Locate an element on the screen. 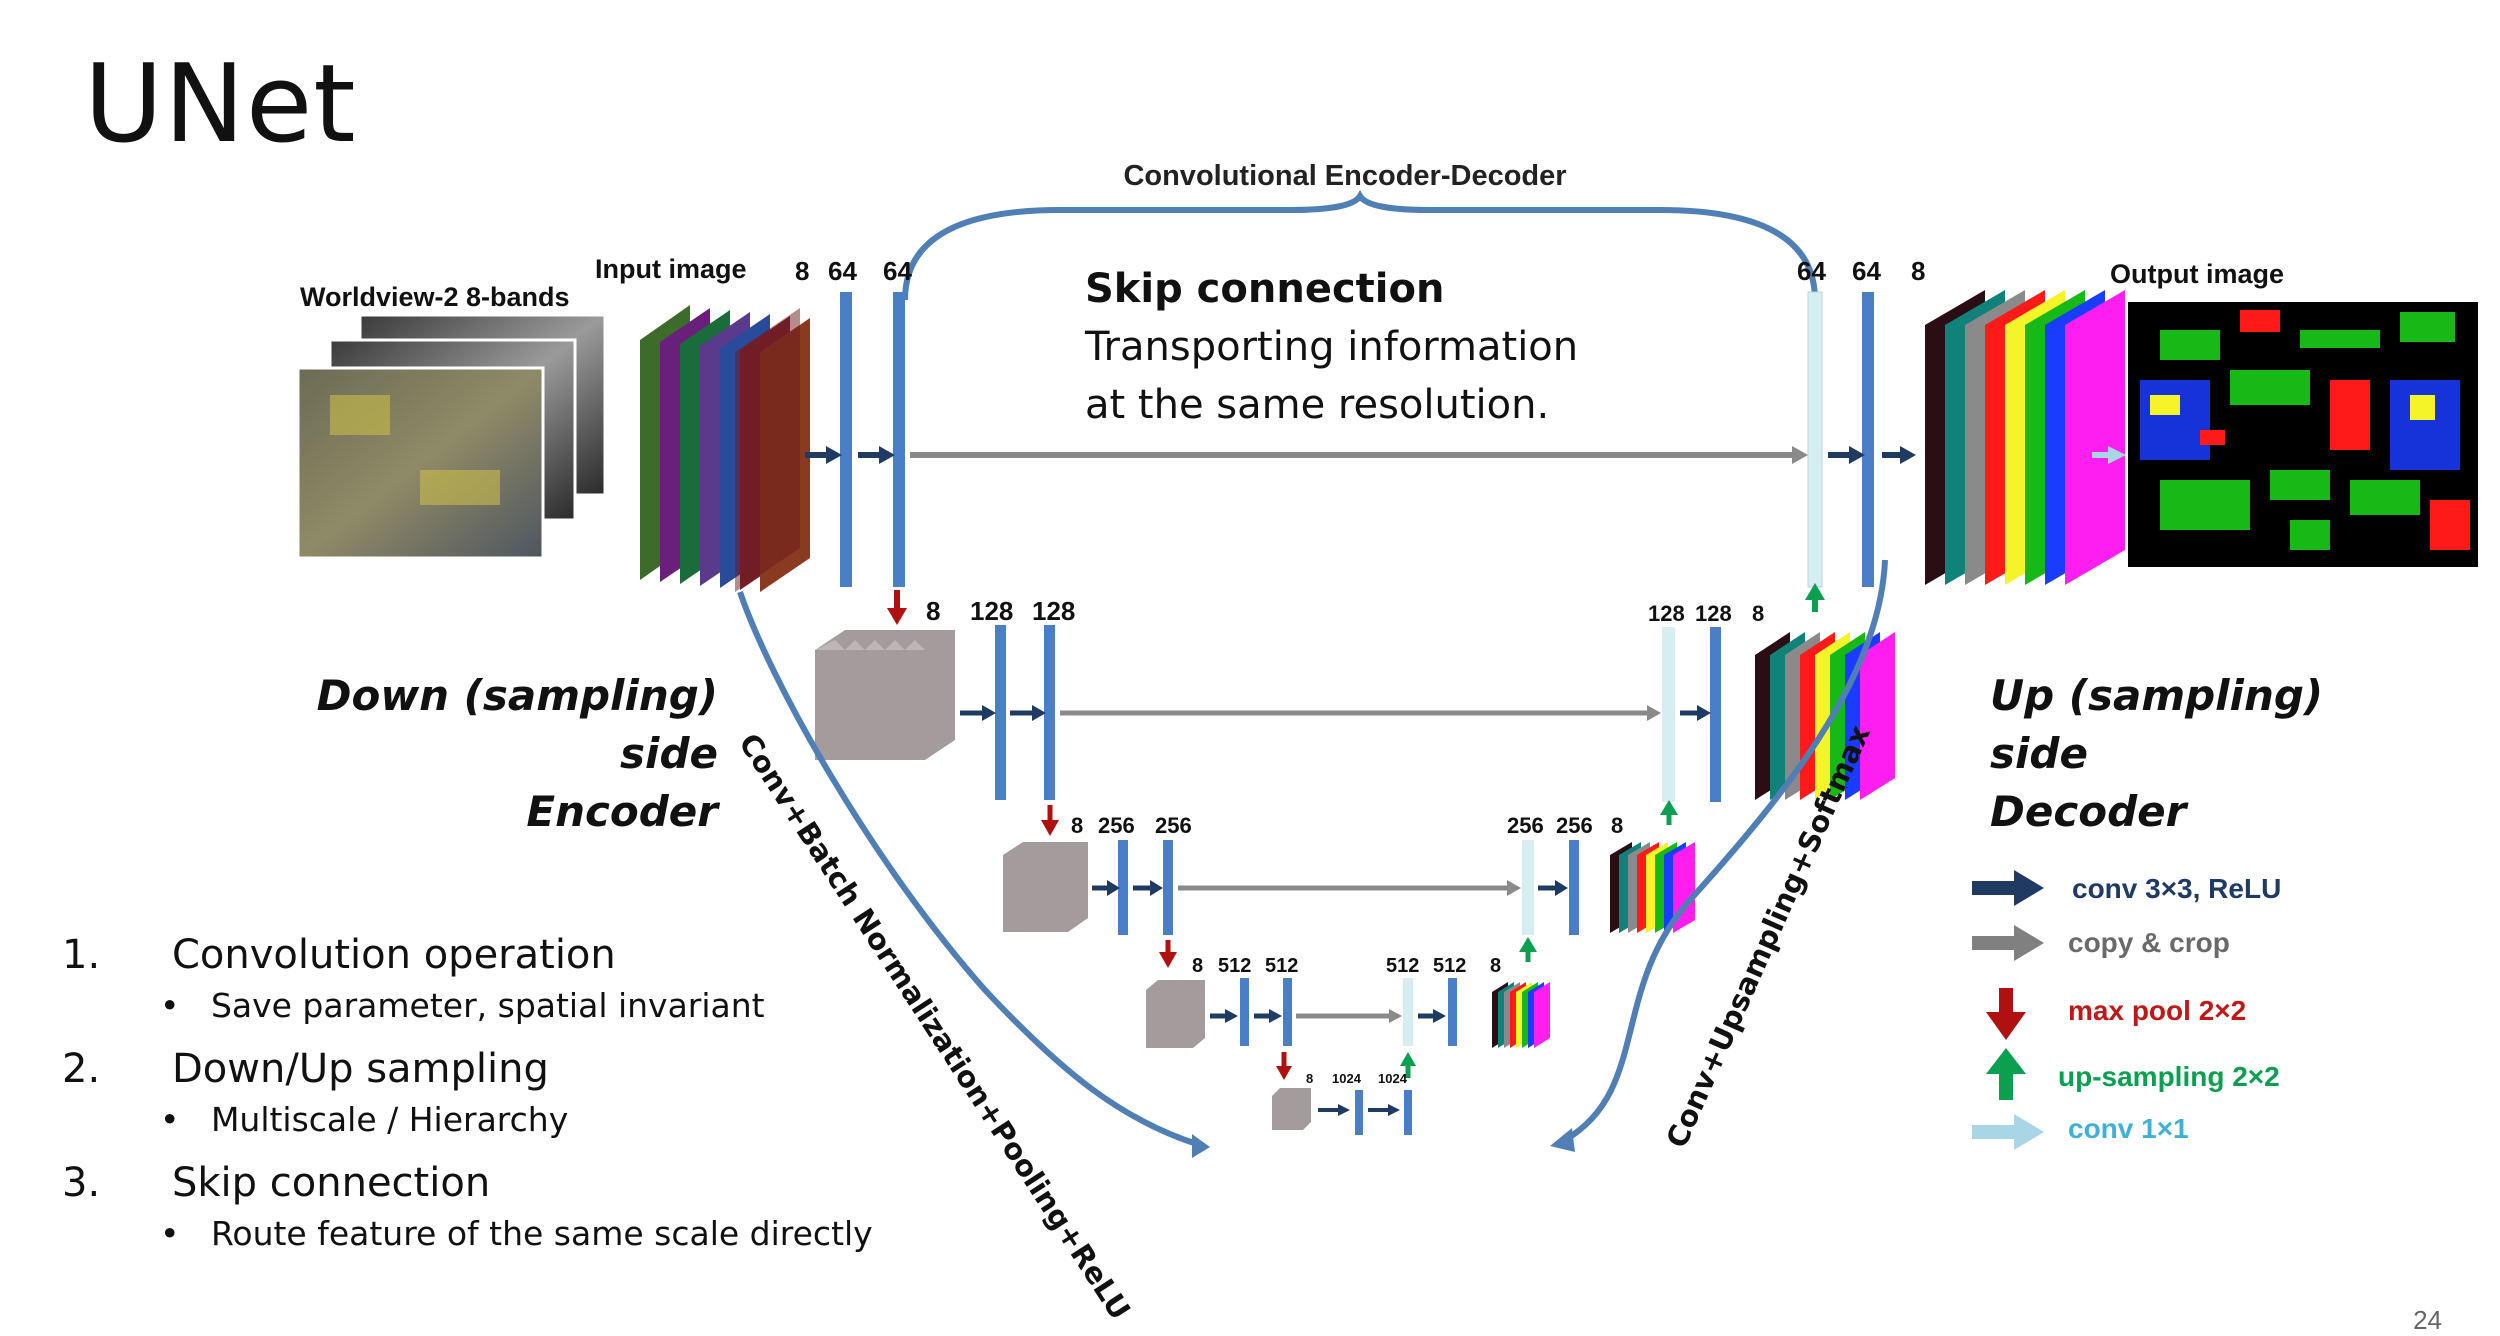 The width and height of the screenshot is (2500, 1336). level4-encoder-labels: 8 512 512 is located at coordinates (1245, 966).